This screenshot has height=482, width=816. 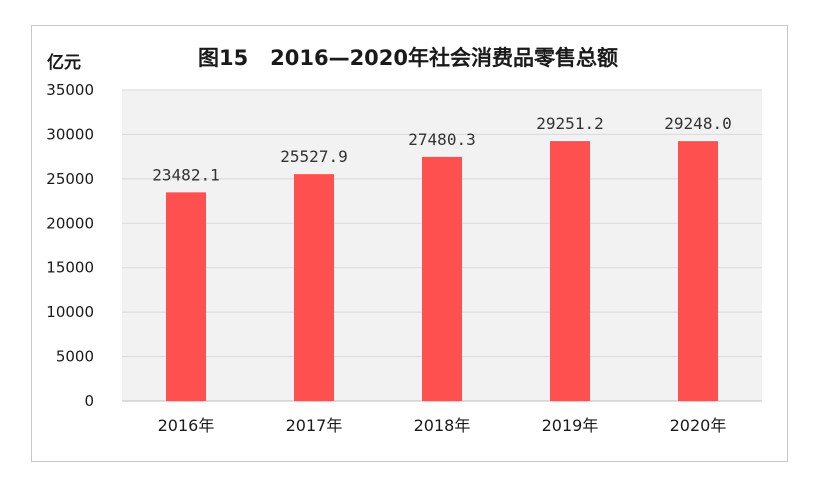 What do you see at coordinates (442, 425) in the screenshot?
I see `x-tick-label: 2018年` at bounding box center [442, 425].